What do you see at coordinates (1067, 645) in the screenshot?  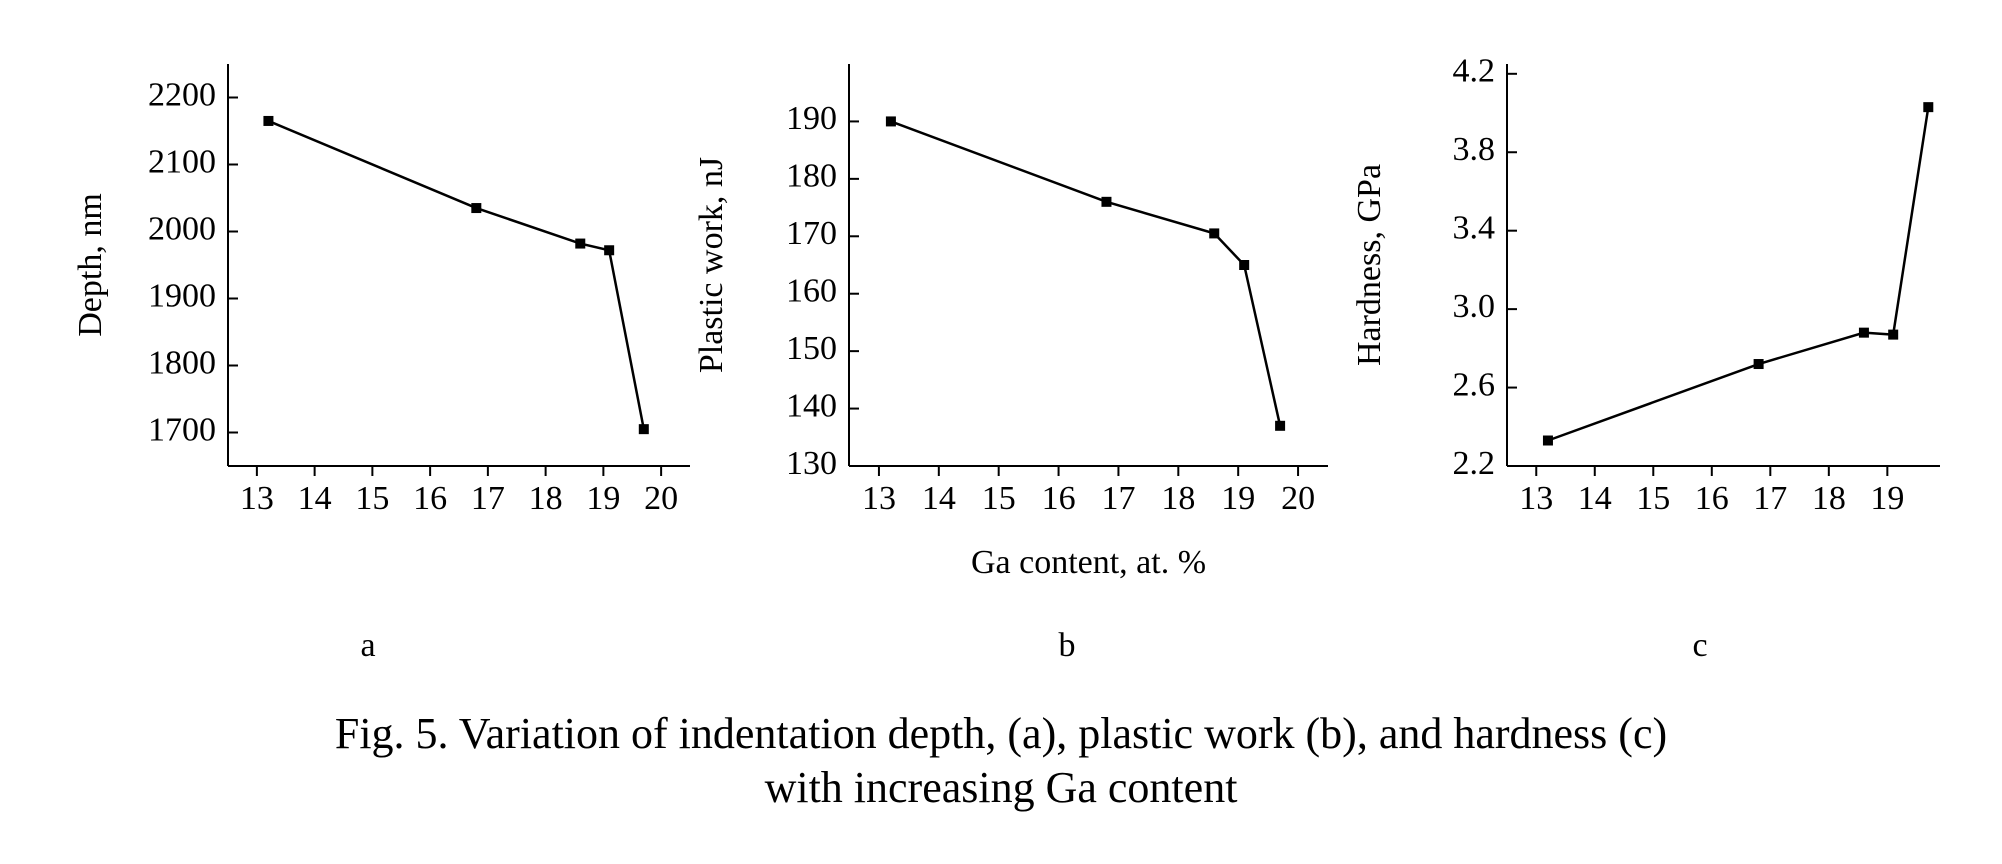 I see `panel-label: b` at bounding box center [1067, 645].